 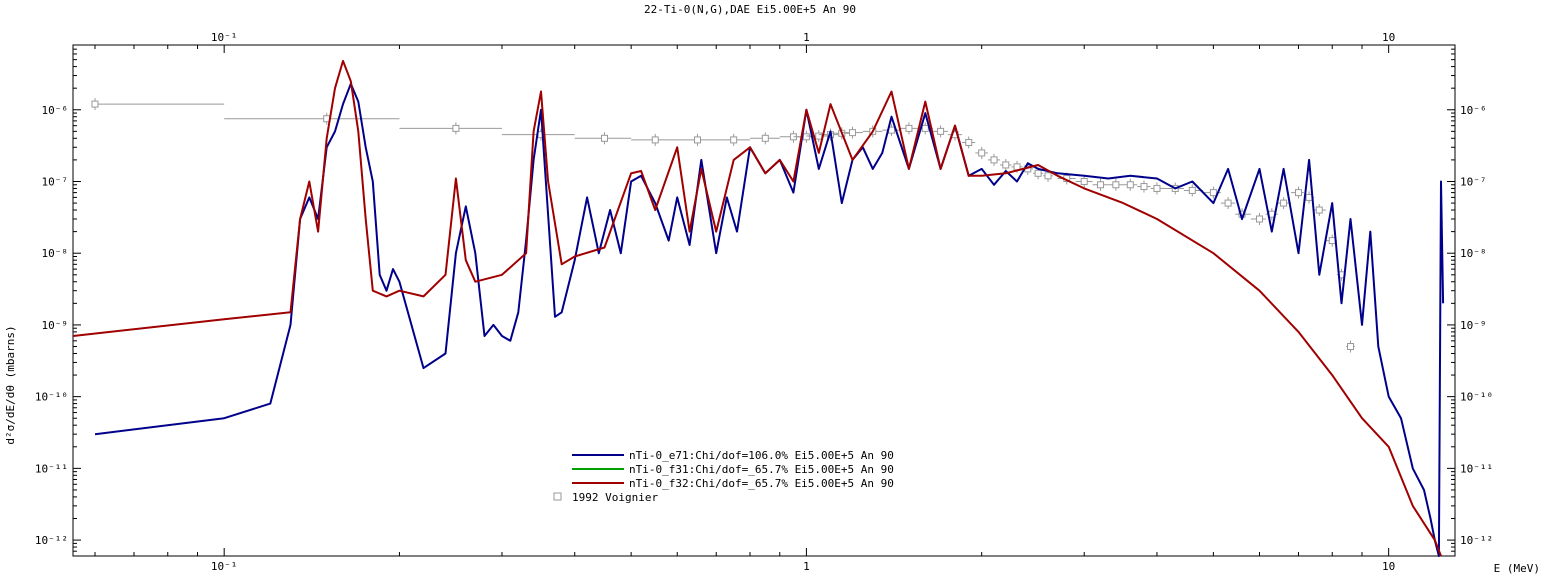 I want to click on y-tick-label: 10⁻⁷, so click(x=55, y=181).